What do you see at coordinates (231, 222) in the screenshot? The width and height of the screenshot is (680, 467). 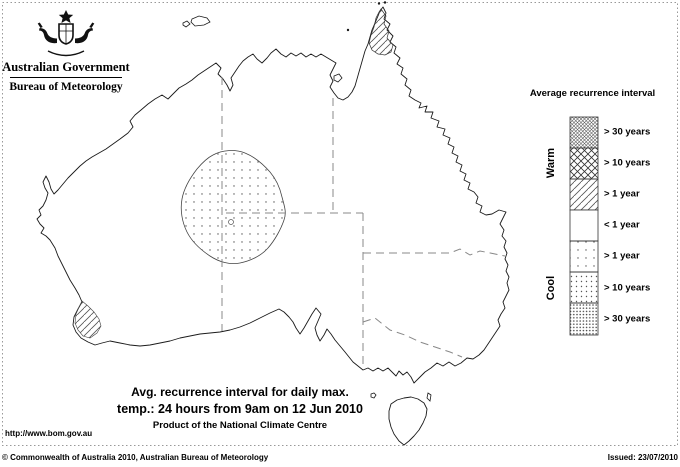 I see `lake-marker` at bounding box center [231, 222].